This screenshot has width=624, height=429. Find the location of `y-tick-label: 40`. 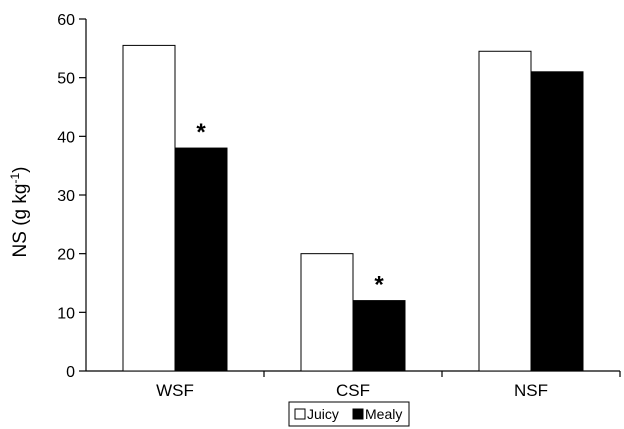

y-tick-label: 40 is located at coordinates (66, 137).